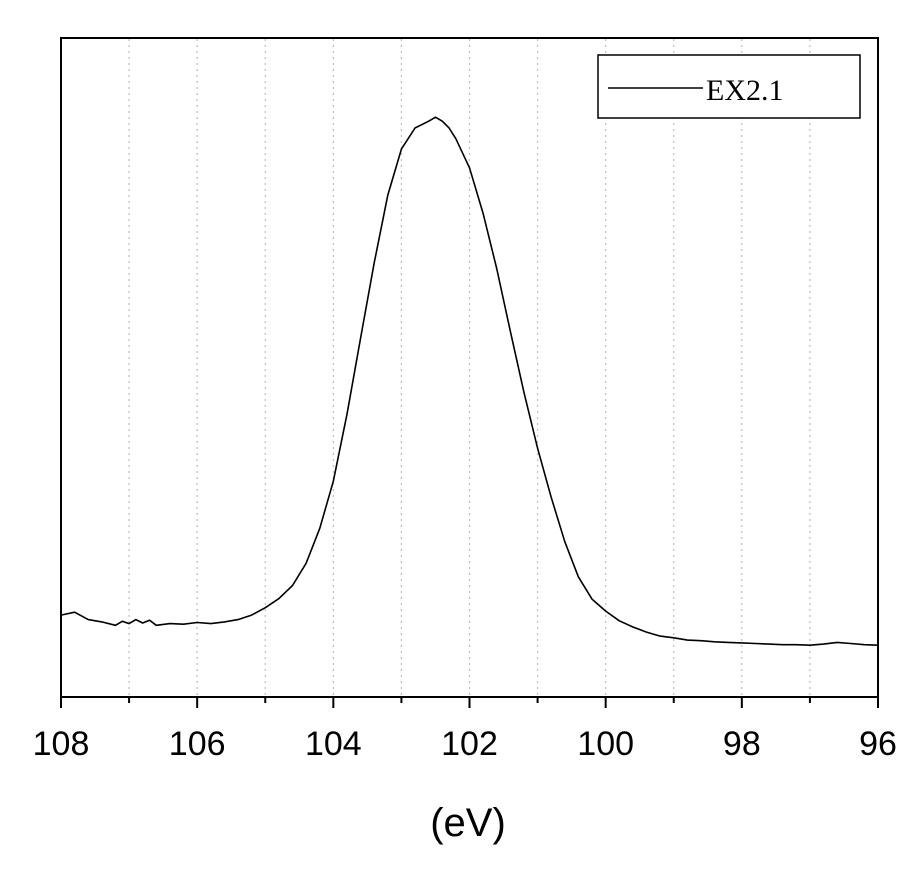  I want to click on legend: EX2.1, so click(729, 86).